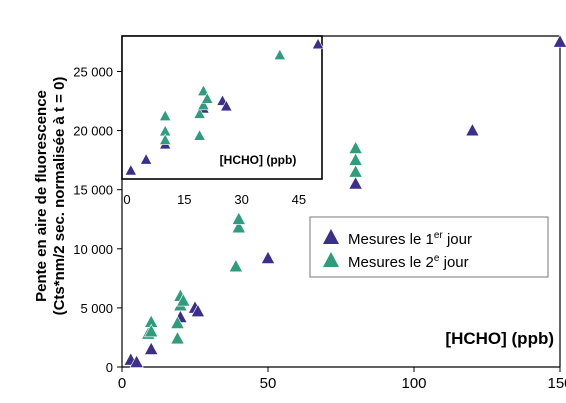 This screenshot has height=403, width=566. What do you see at coordinates (410, 239) in the screenshot?
I see `legend-label-series1: Mesures le 1er jour` at bounding box center [410, 239].